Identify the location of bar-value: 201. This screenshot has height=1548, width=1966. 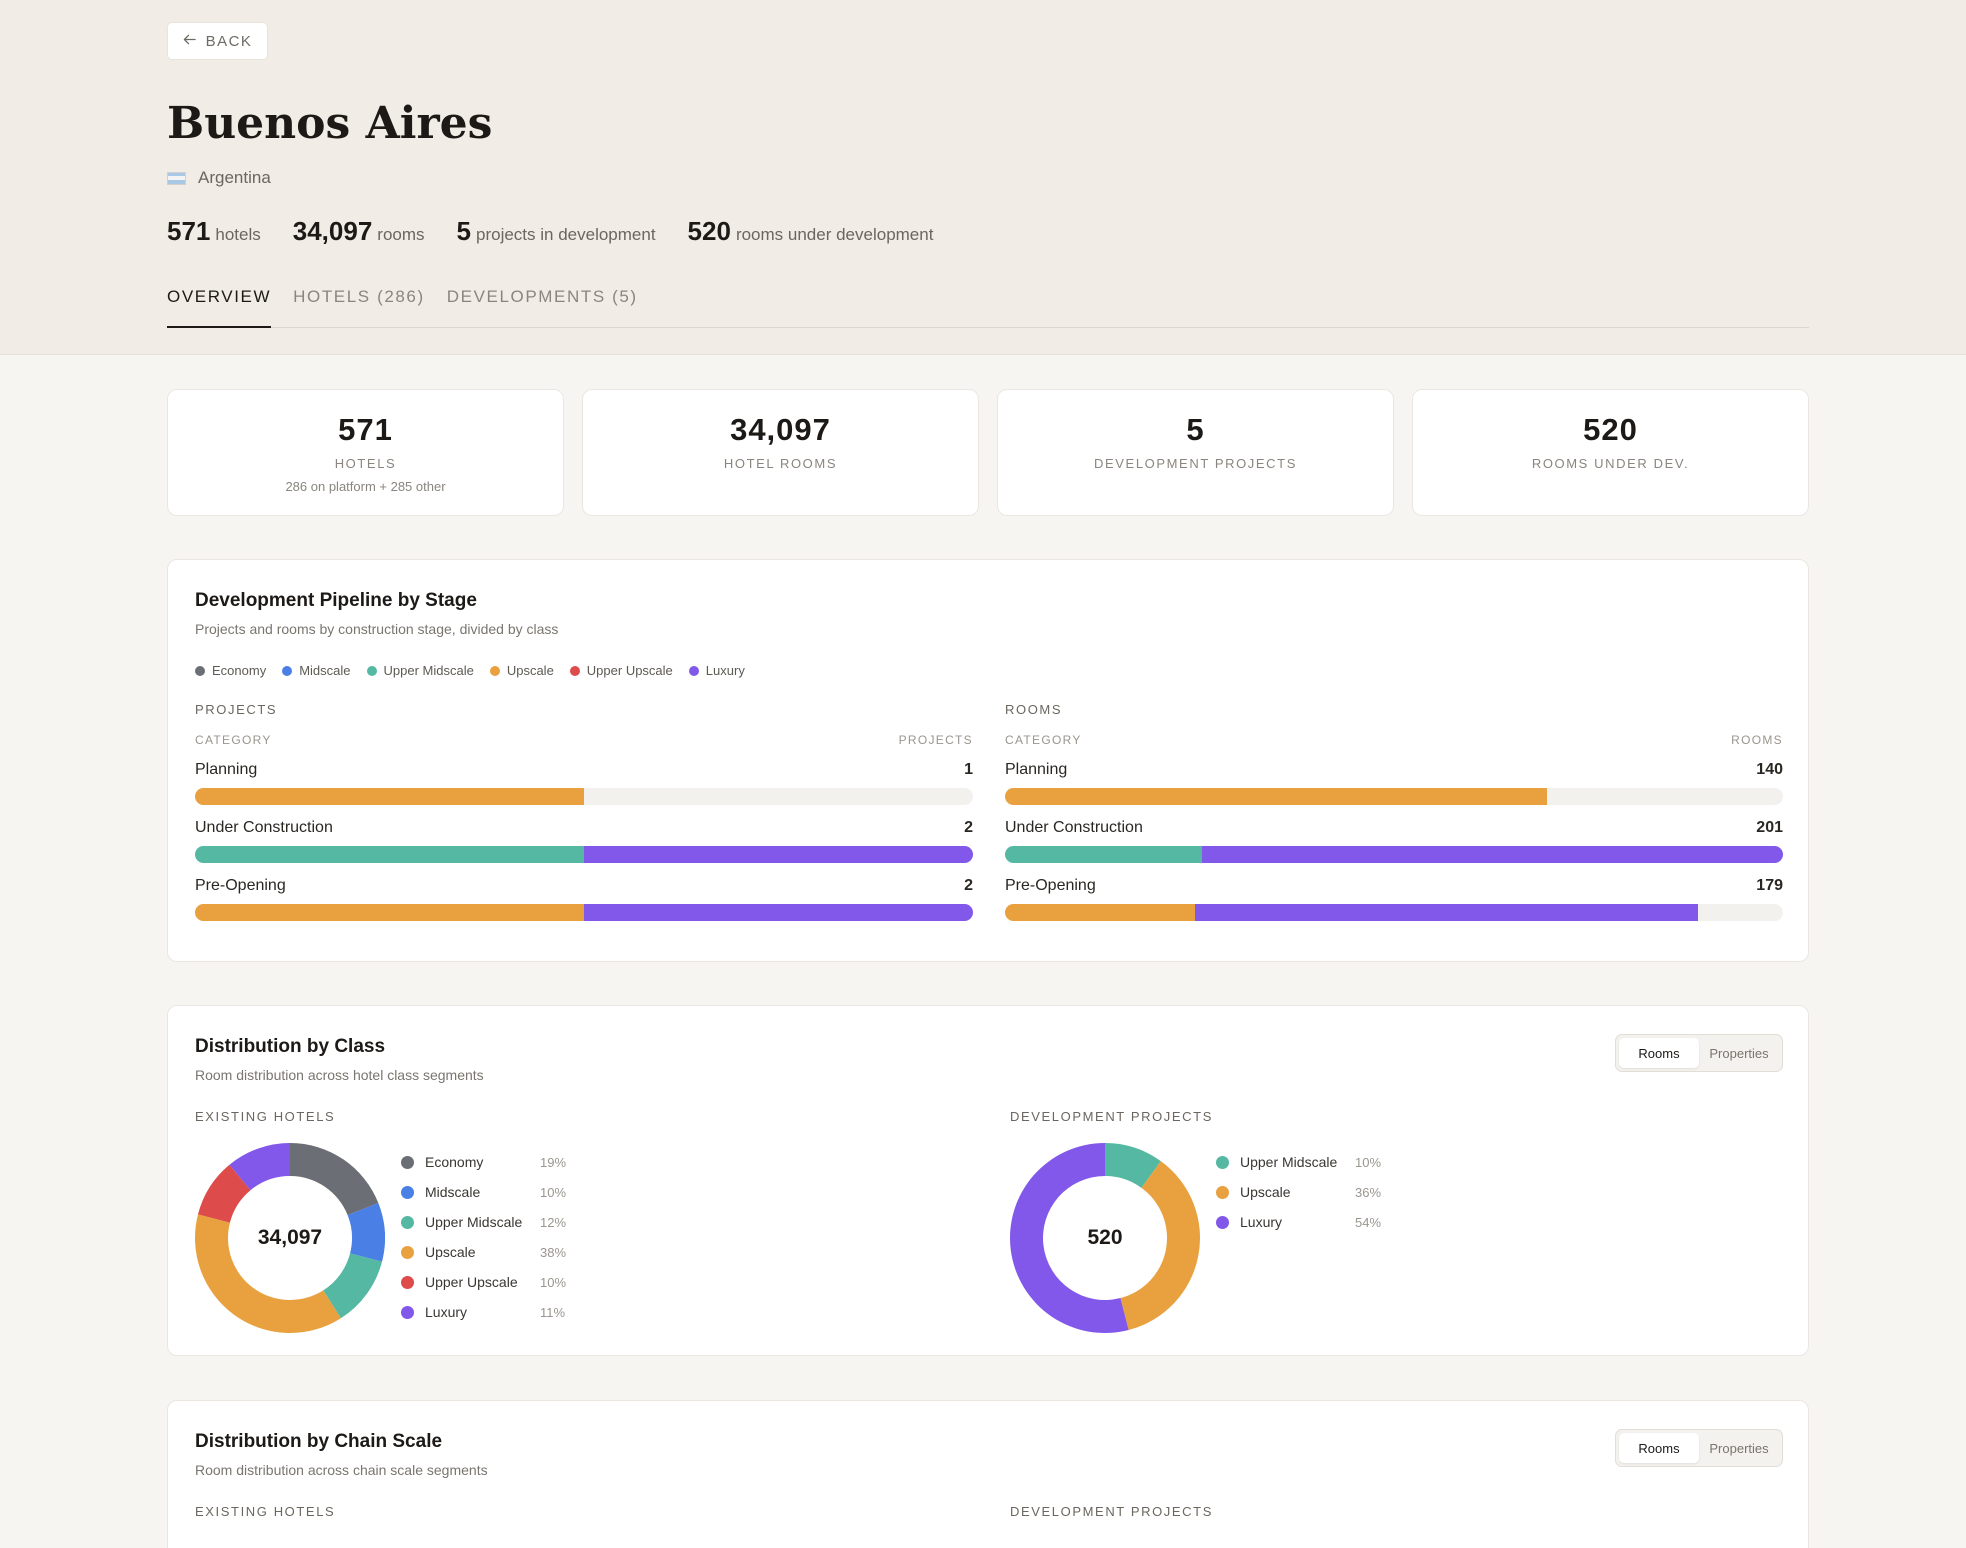
(1769, 827).